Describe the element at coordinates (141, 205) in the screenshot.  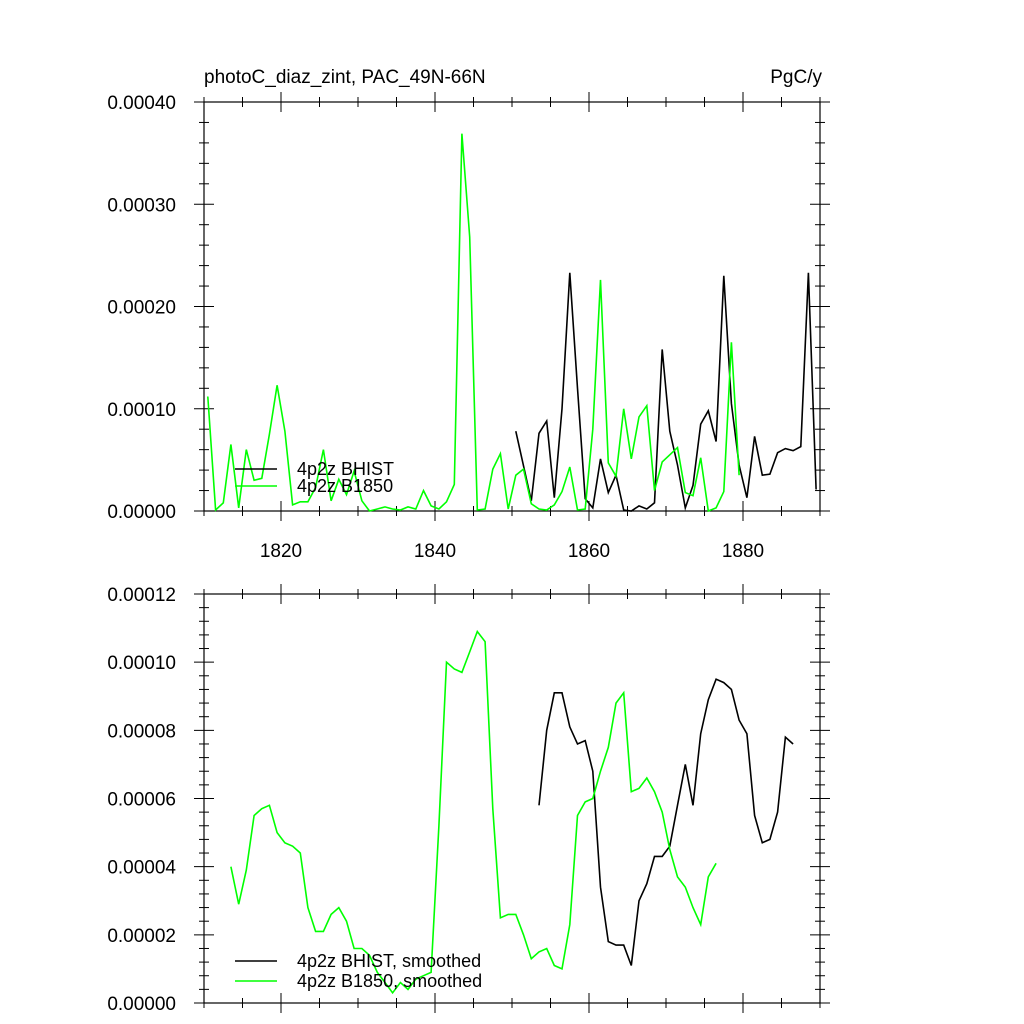
I see `y-tick-label: 0.00030` at that location.